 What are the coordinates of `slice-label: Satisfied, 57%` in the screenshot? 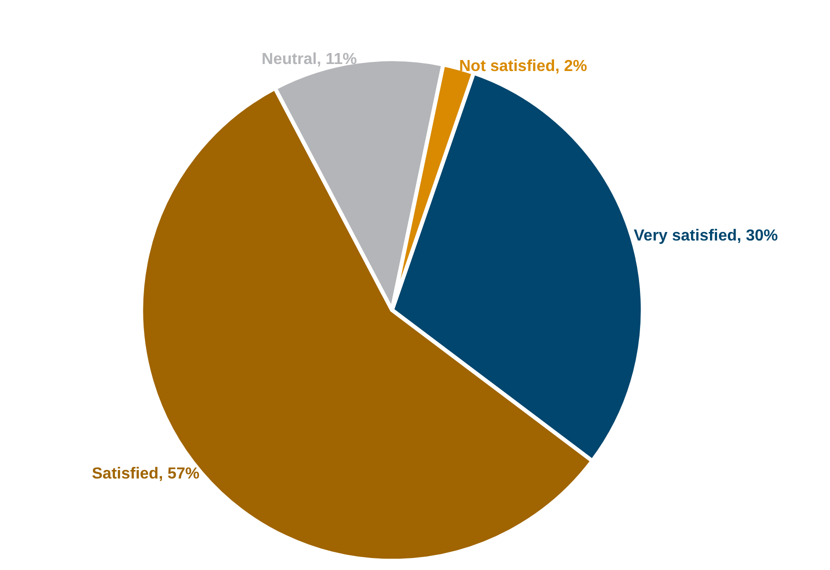 It's located at (146, 473).